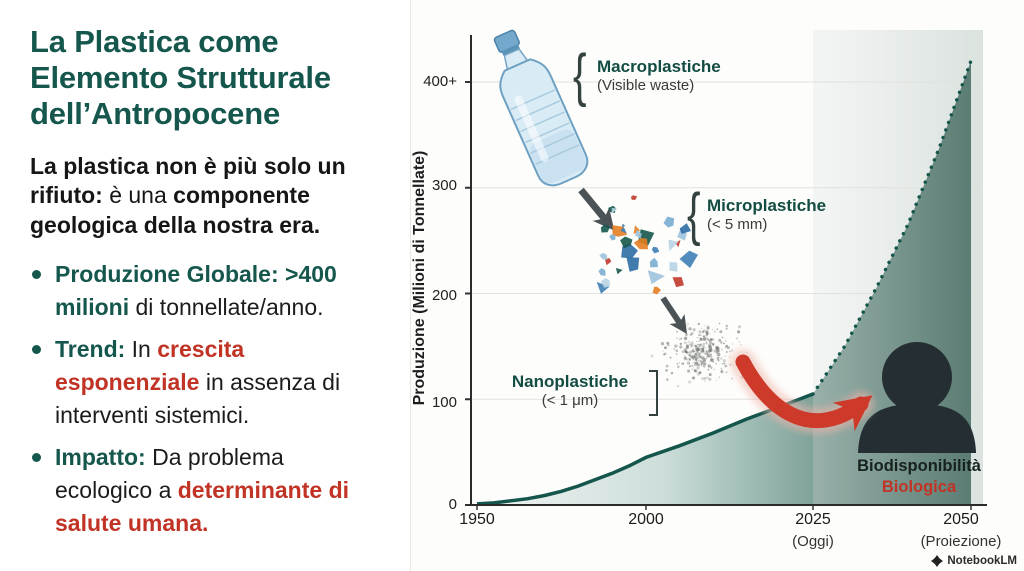 The height and width of the screenshot is (571, 1024). What do you see at coordinates (198, 398) in the screenshot?
I see `bullet-rest: in assenza di interventi sistemici.` at bounding box center [198, 398].